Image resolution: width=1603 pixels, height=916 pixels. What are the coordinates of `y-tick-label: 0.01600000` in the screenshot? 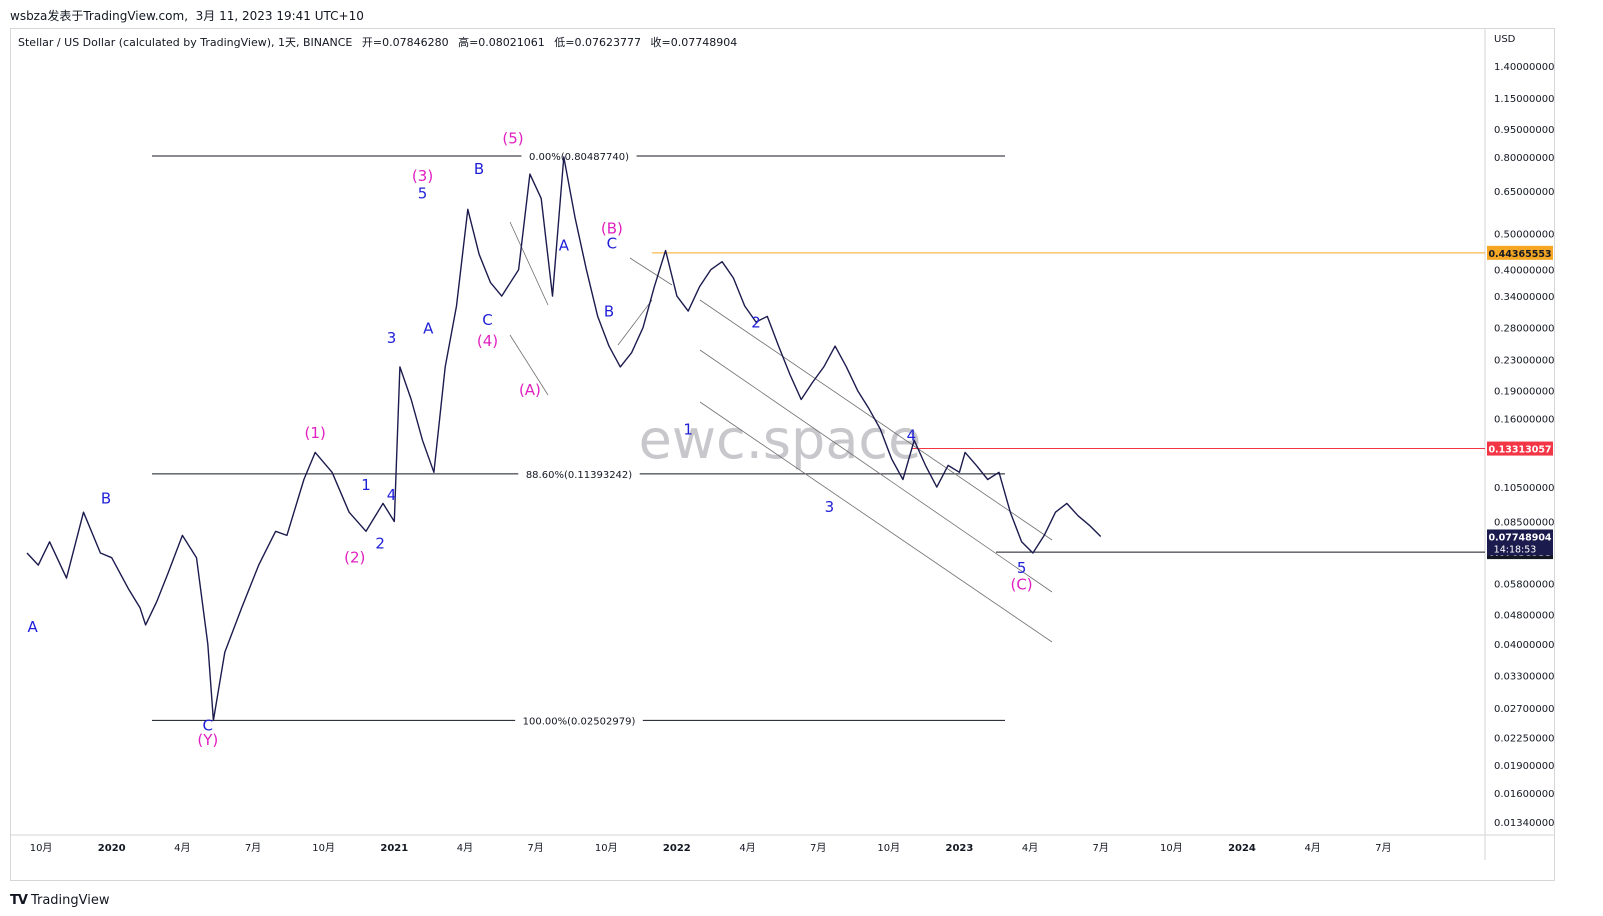 It's located at (1524, 794).